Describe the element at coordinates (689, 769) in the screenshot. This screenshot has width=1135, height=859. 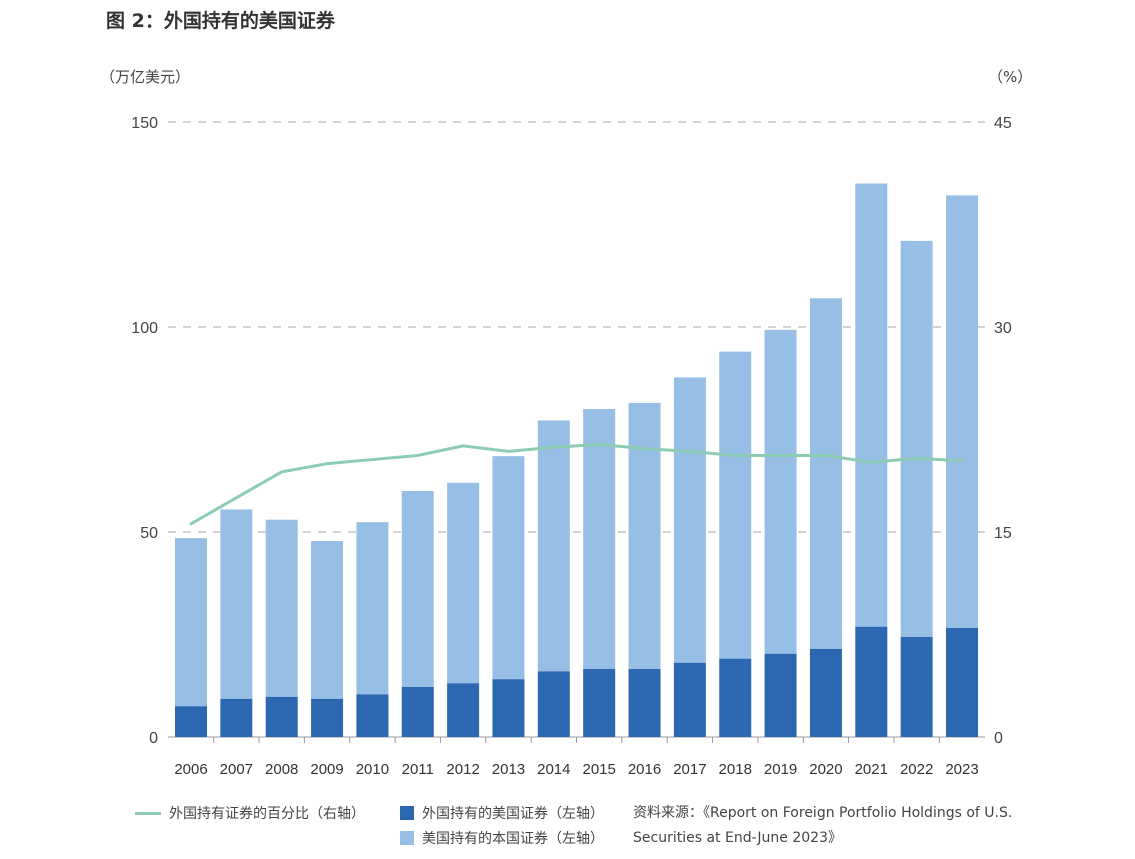
I see `x-axis-tick-label: 2017` at that location.